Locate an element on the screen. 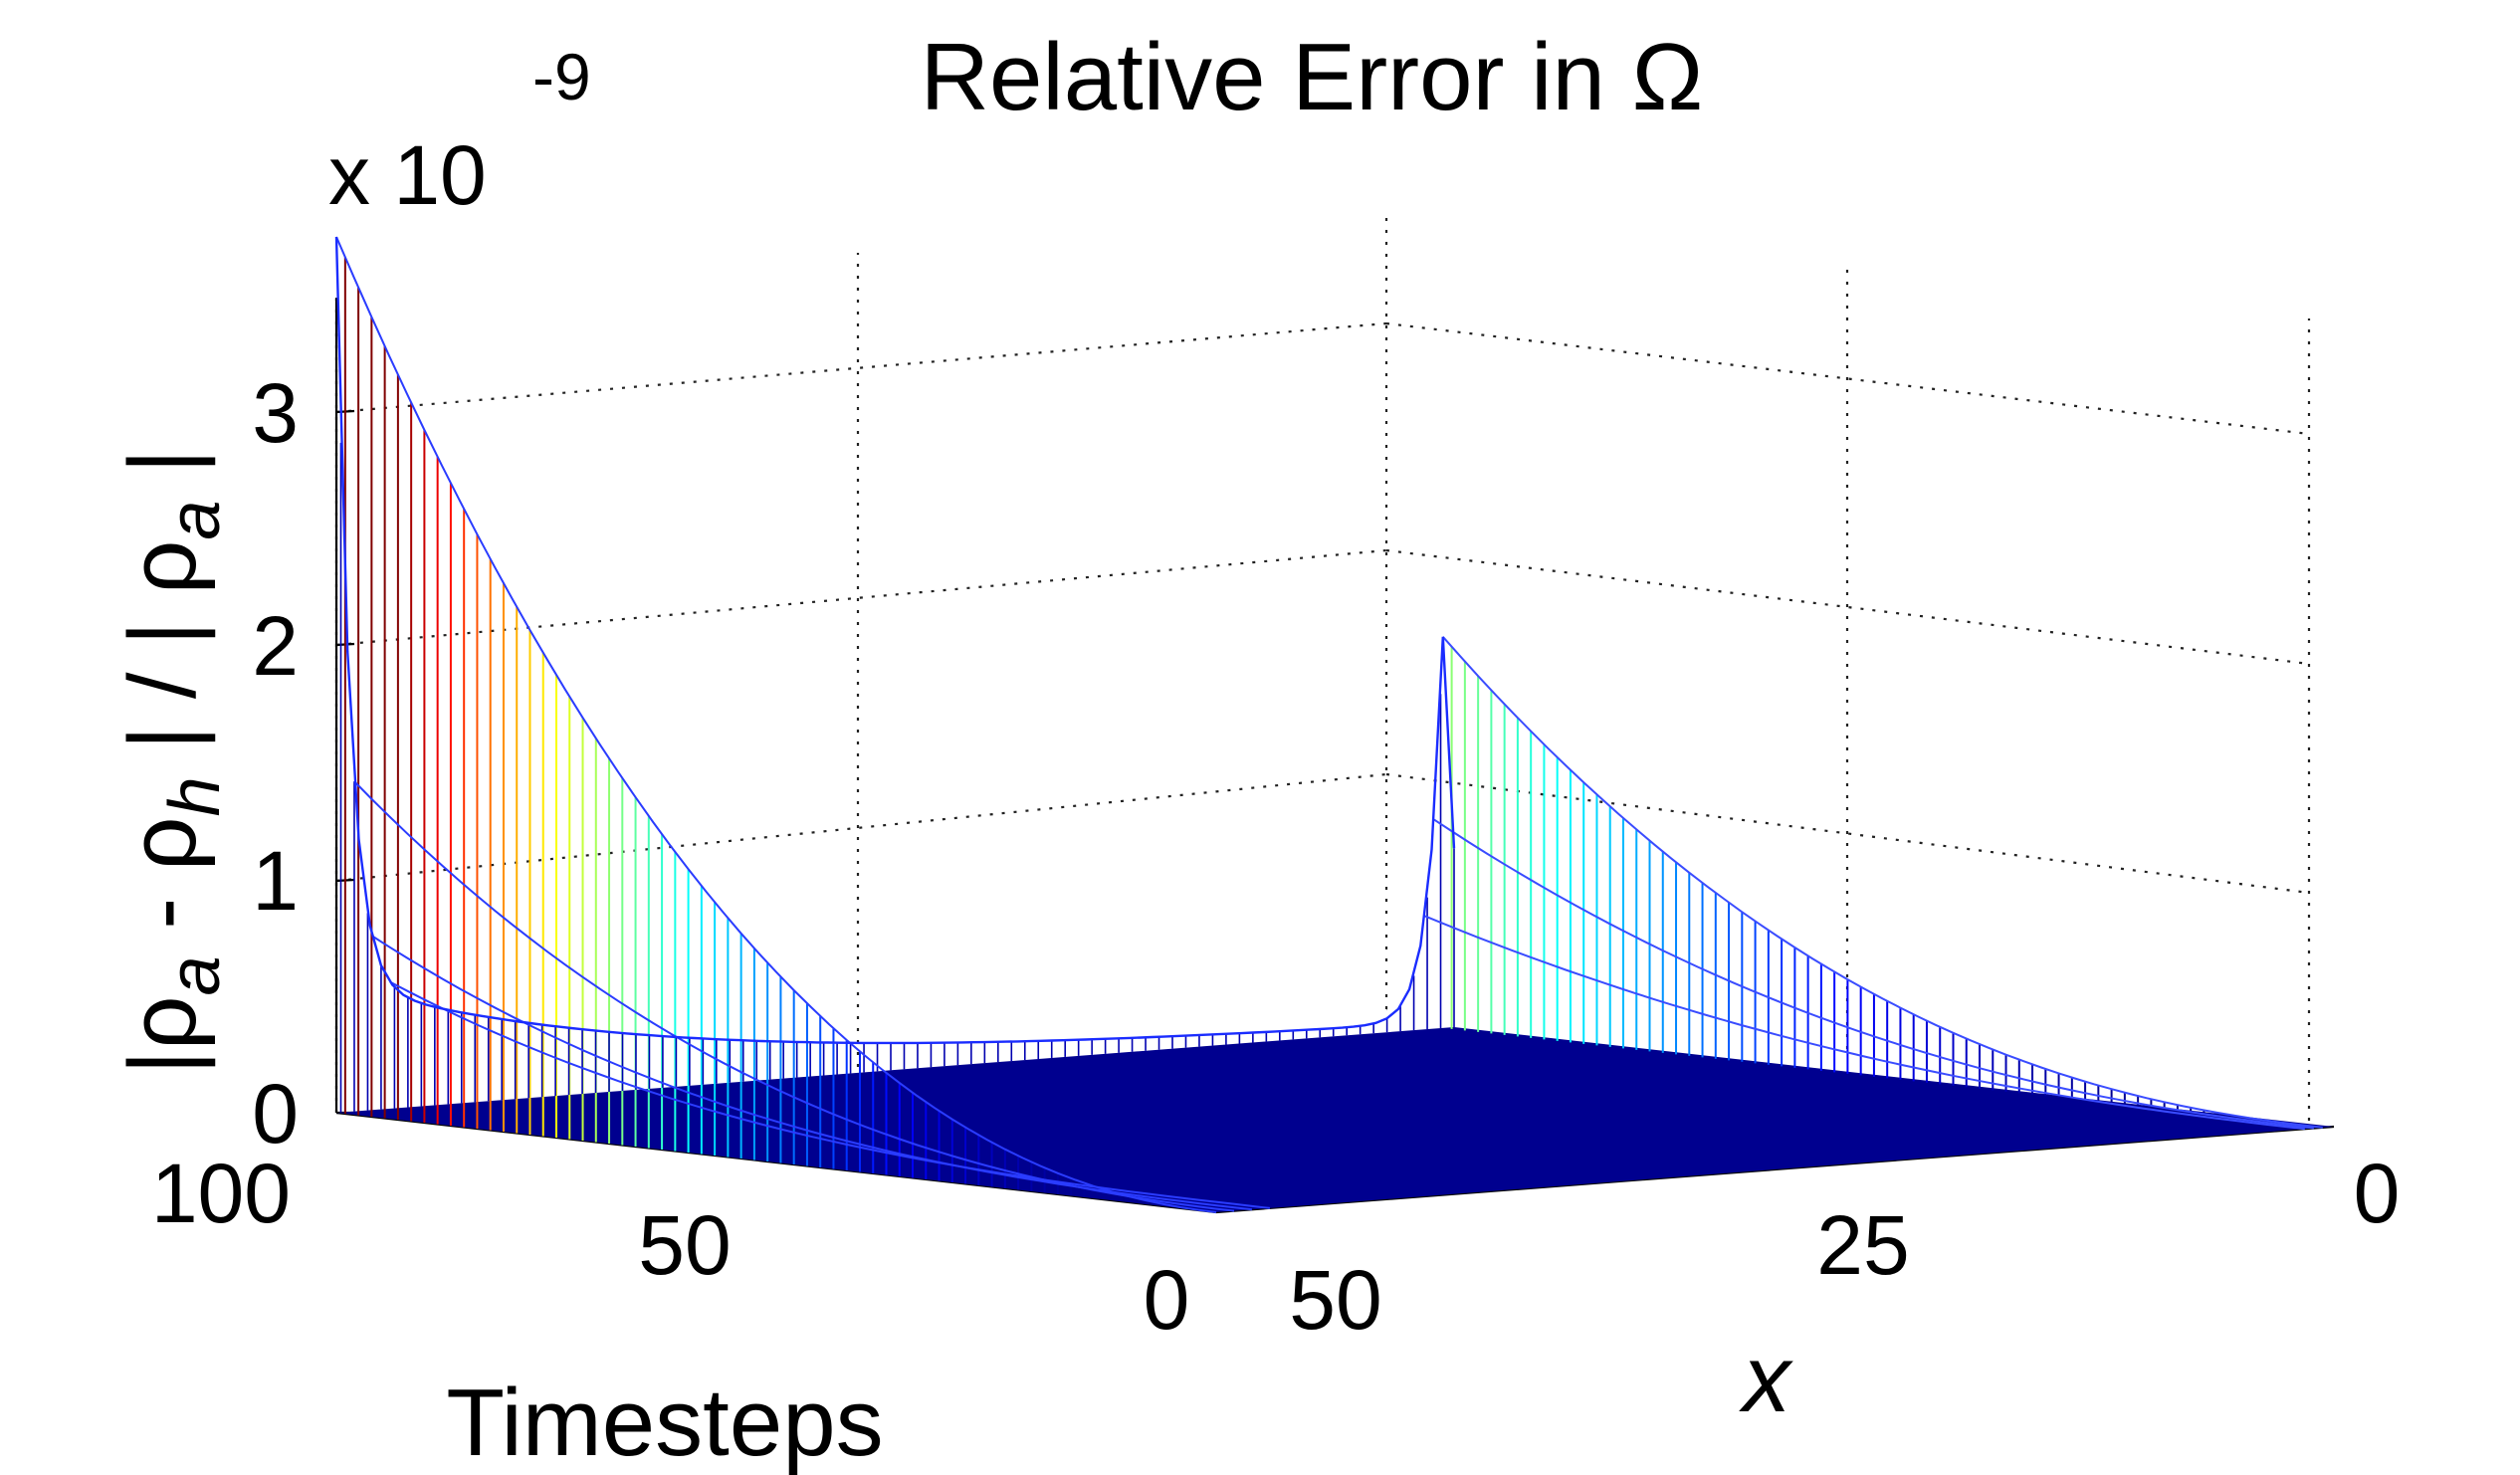 The height and width of the screenshot is (1475, 2520). t-tick-0: 0 is located at coordinates (1167, 1300).